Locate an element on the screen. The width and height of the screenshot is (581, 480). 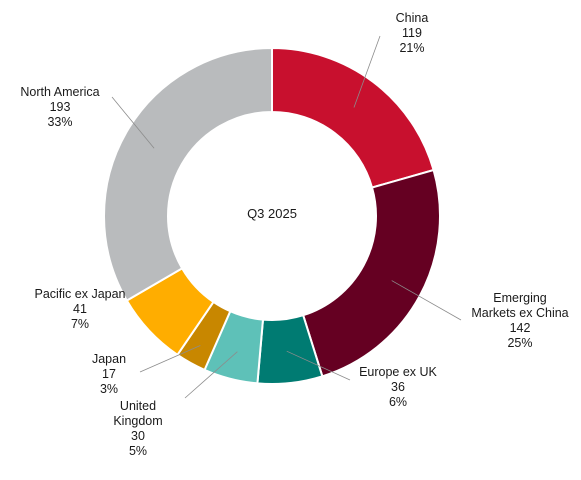
center-label: Q3 2025 is located at coordinates (272, 213).